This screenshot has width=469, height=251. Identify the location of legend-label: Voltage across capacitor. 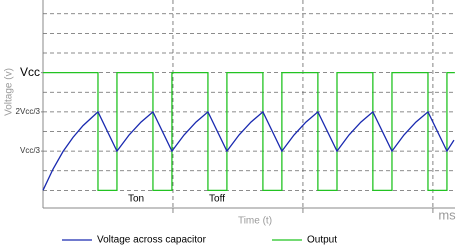
(152, 240).